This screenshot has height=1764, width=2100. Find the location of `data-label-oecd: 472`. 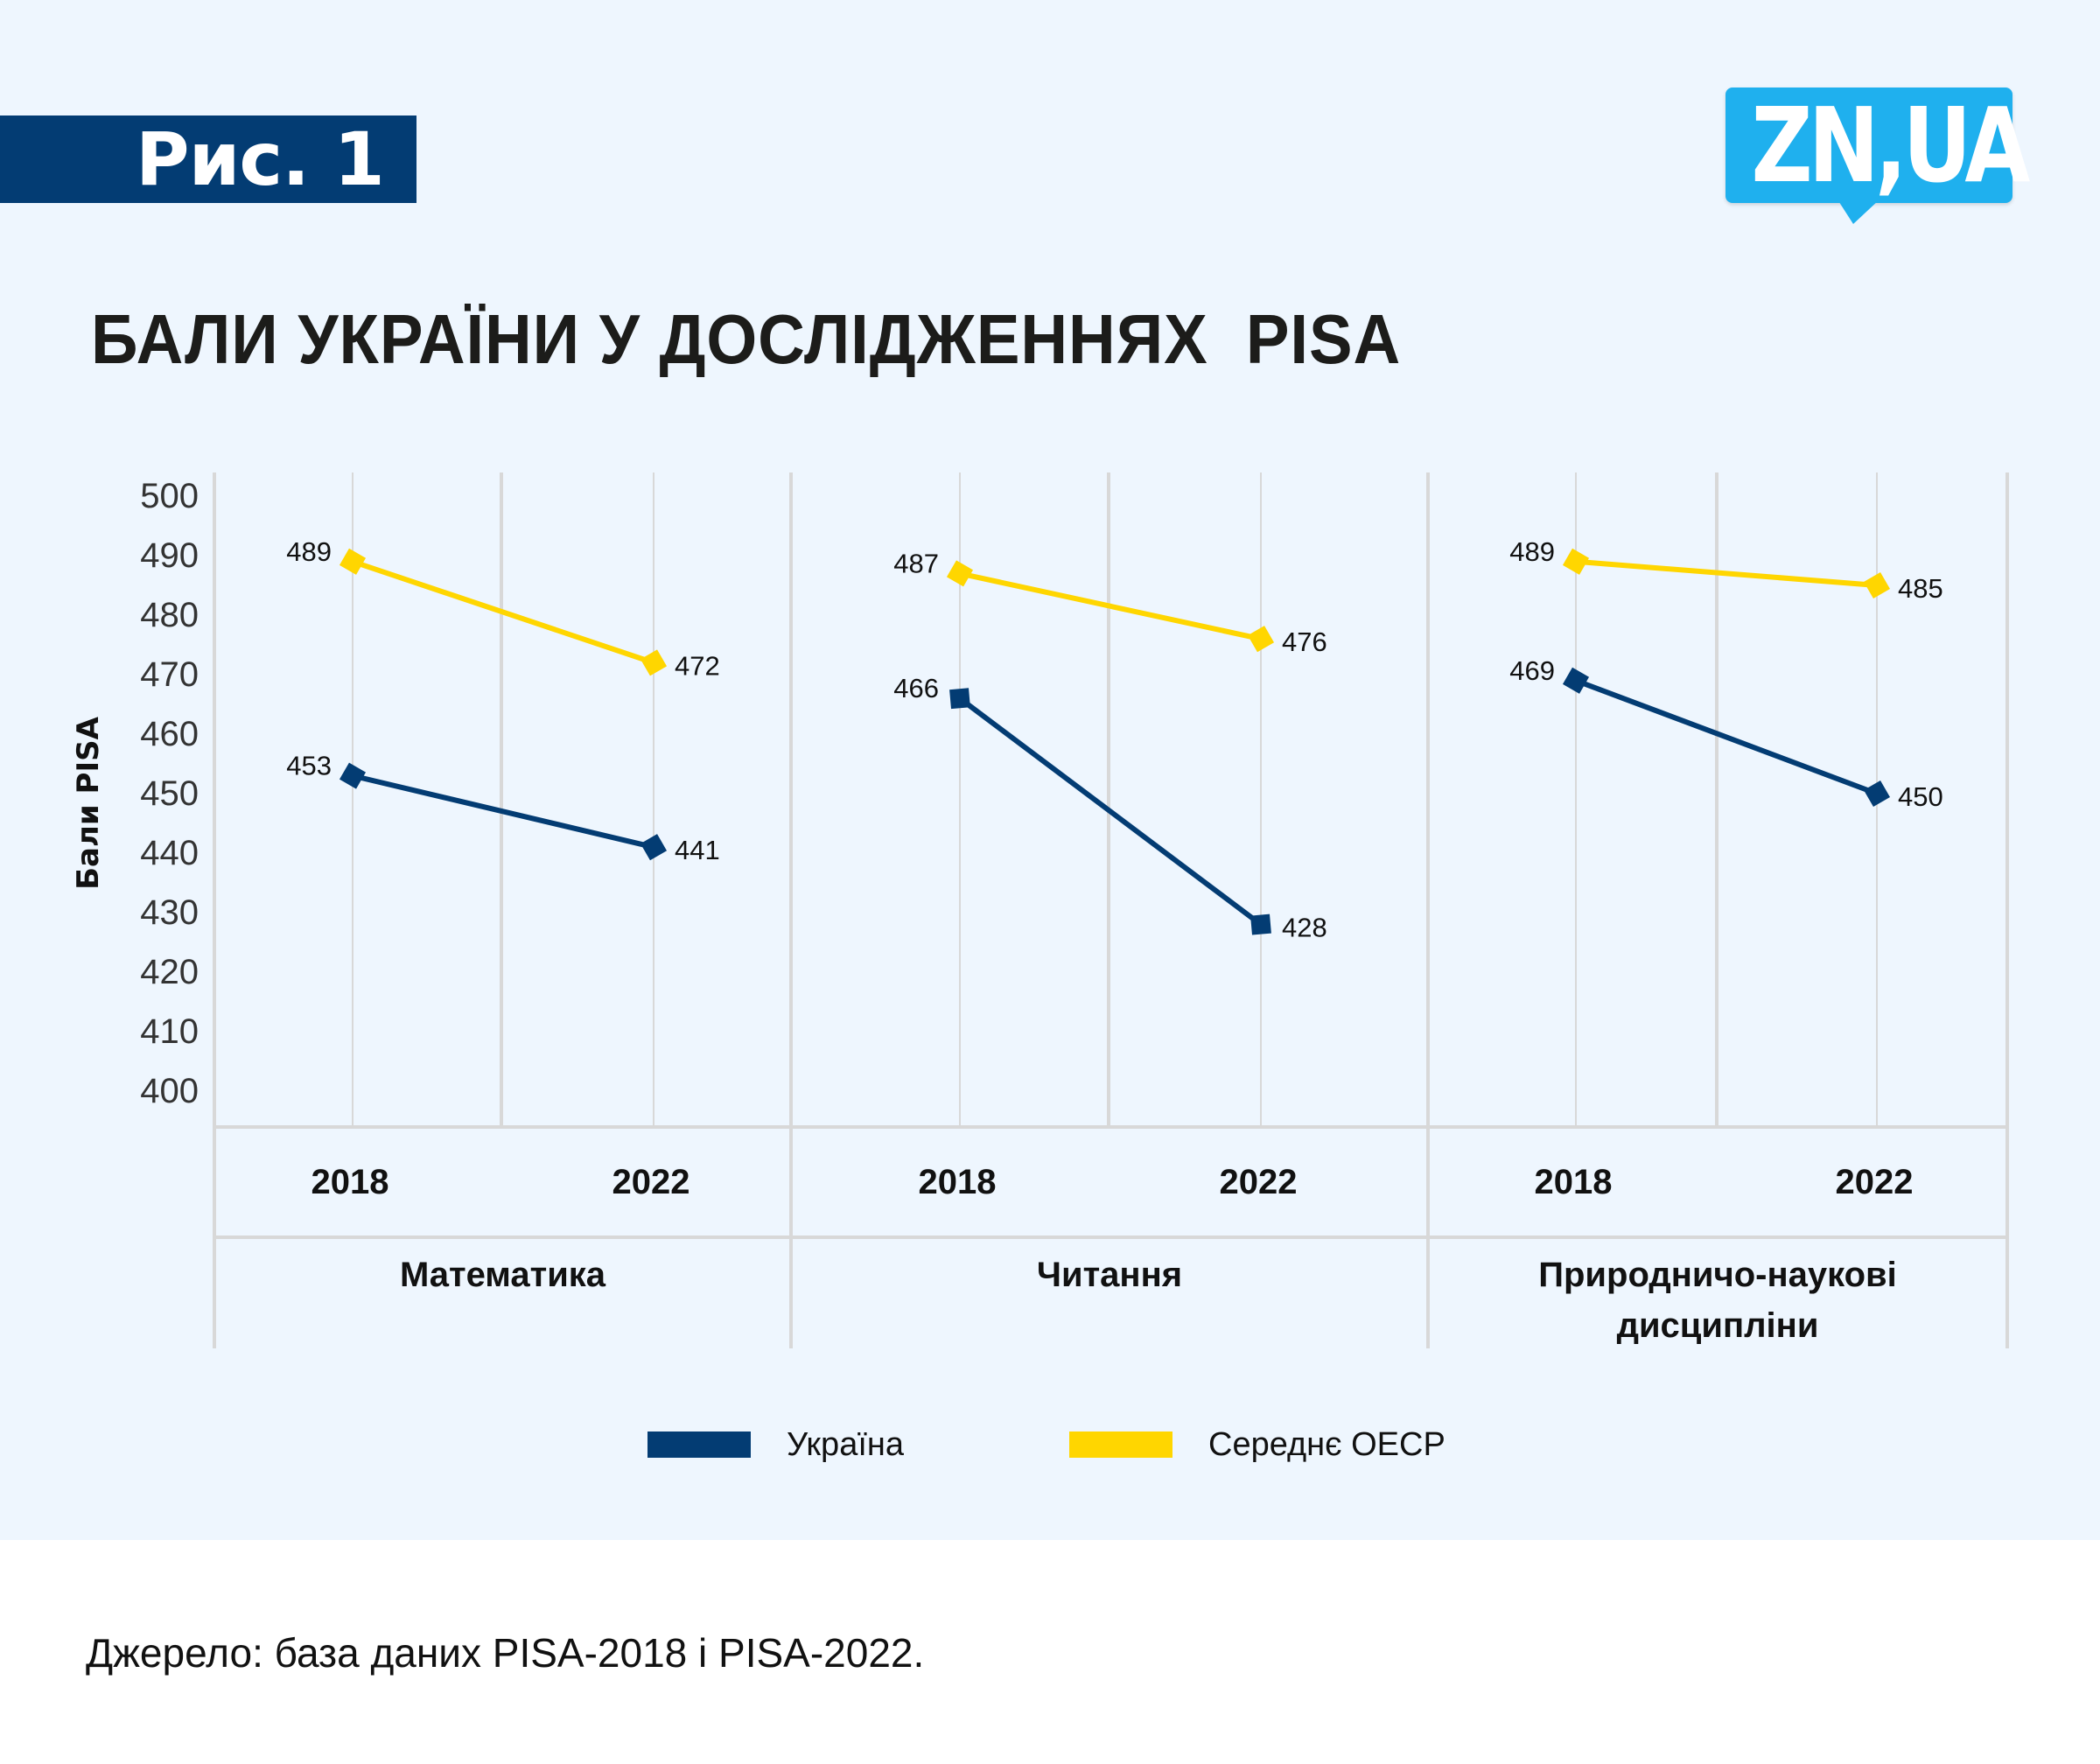

data-label-oecd: 472 is located at coordinates (697, 665).